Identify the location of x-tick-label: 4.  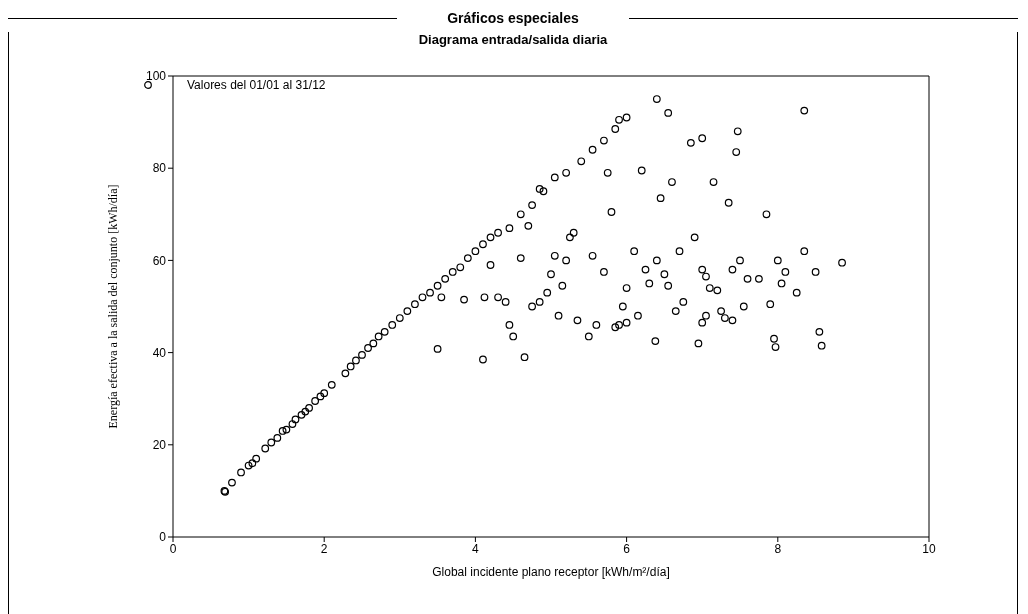
(476, 548).